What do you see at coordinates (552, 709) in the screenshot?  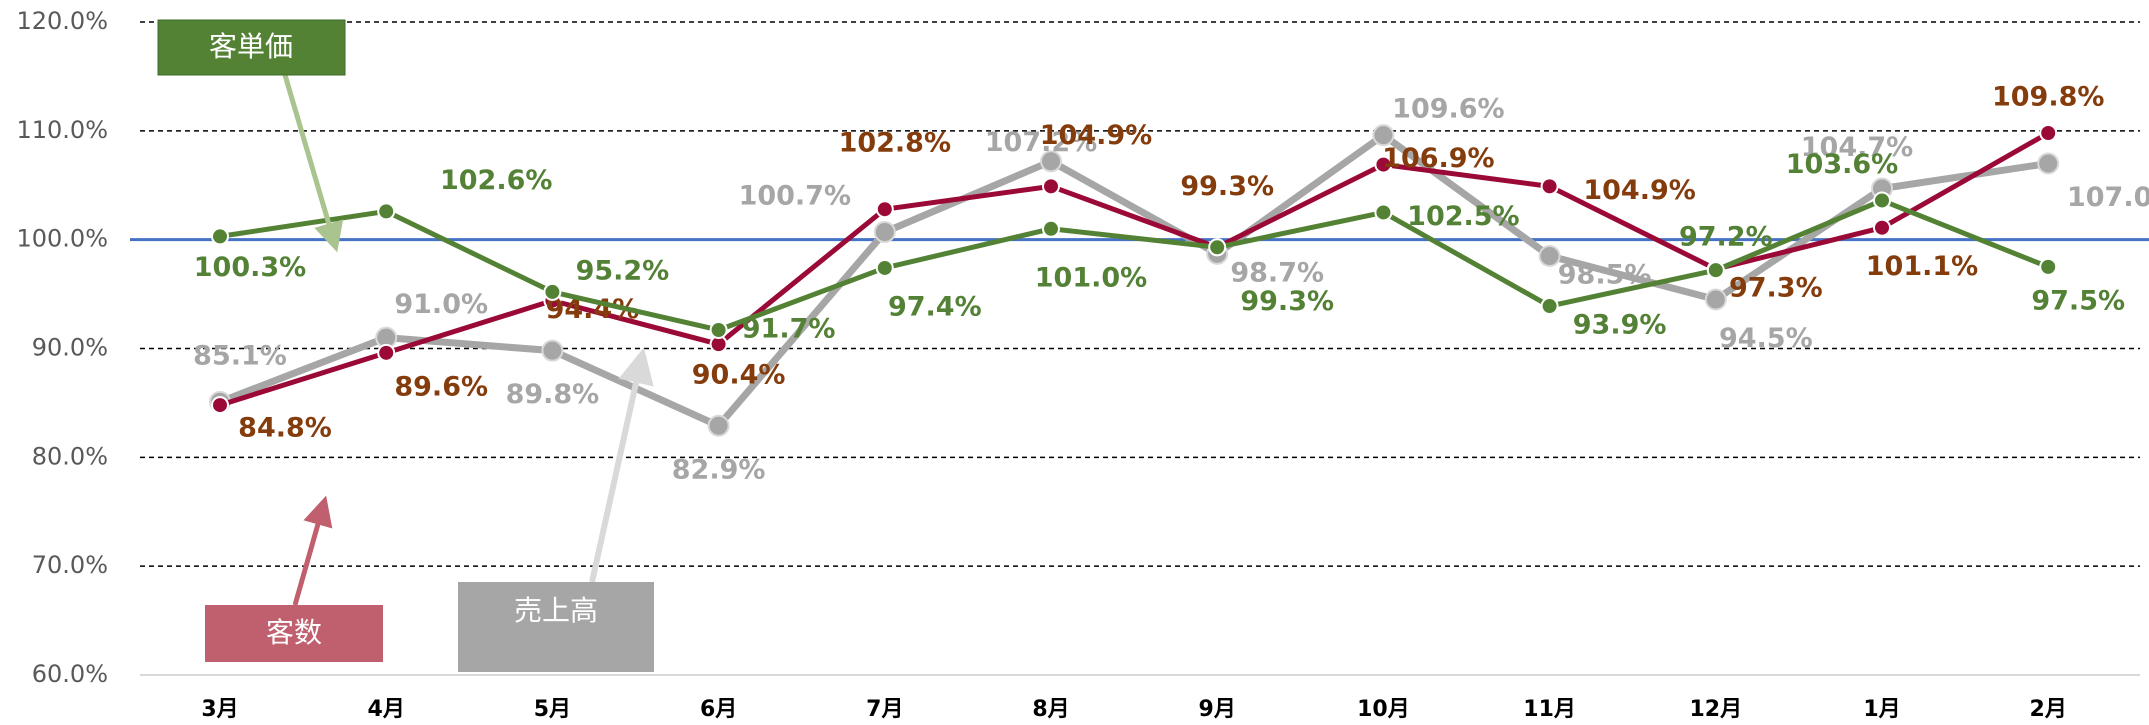 I see `x-tick-label: 5月` at bounding box center [552, 709].